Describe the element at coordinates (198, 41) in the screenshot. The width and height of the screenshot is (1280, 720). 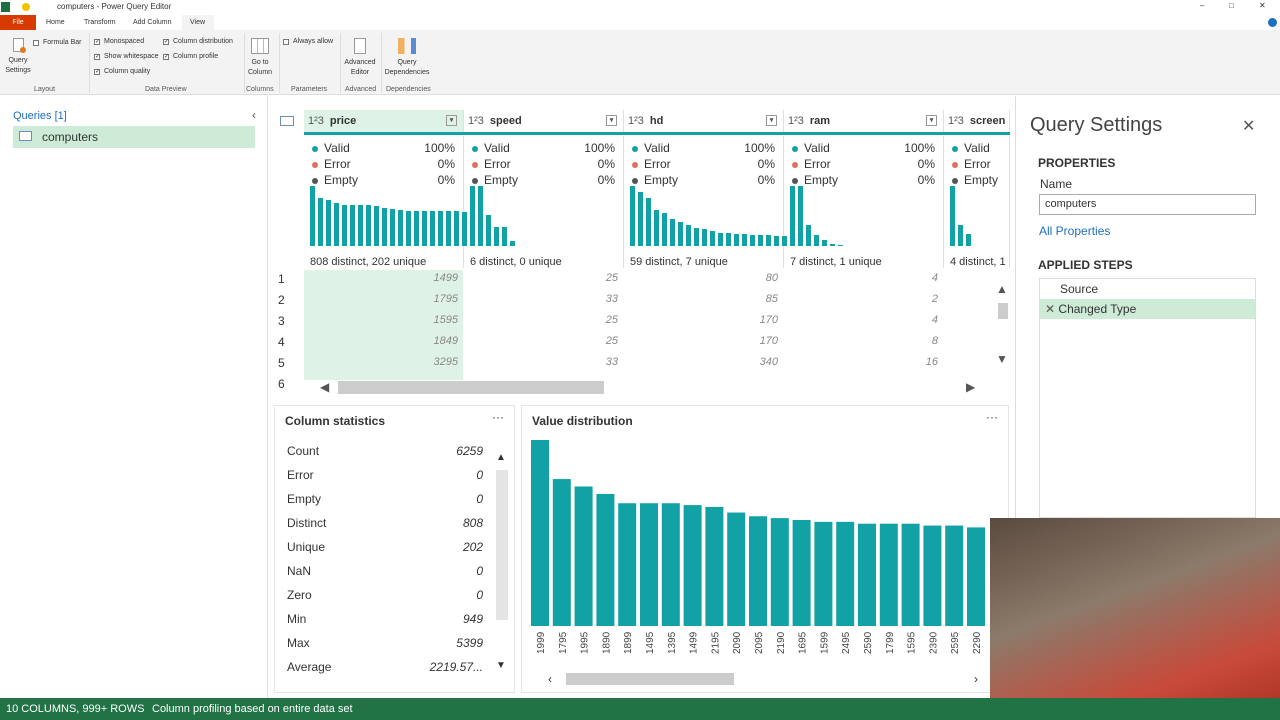
I see `column-distribution-checkbox: ✓ Column distribution` at that location.